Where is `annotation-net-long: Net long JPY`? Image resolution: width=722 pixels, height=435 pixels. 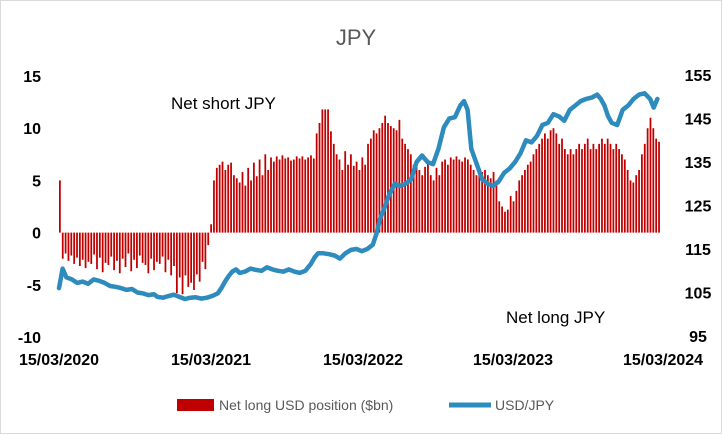 annotation-net-long: Net long JPY is located at coordinates (555, 317).